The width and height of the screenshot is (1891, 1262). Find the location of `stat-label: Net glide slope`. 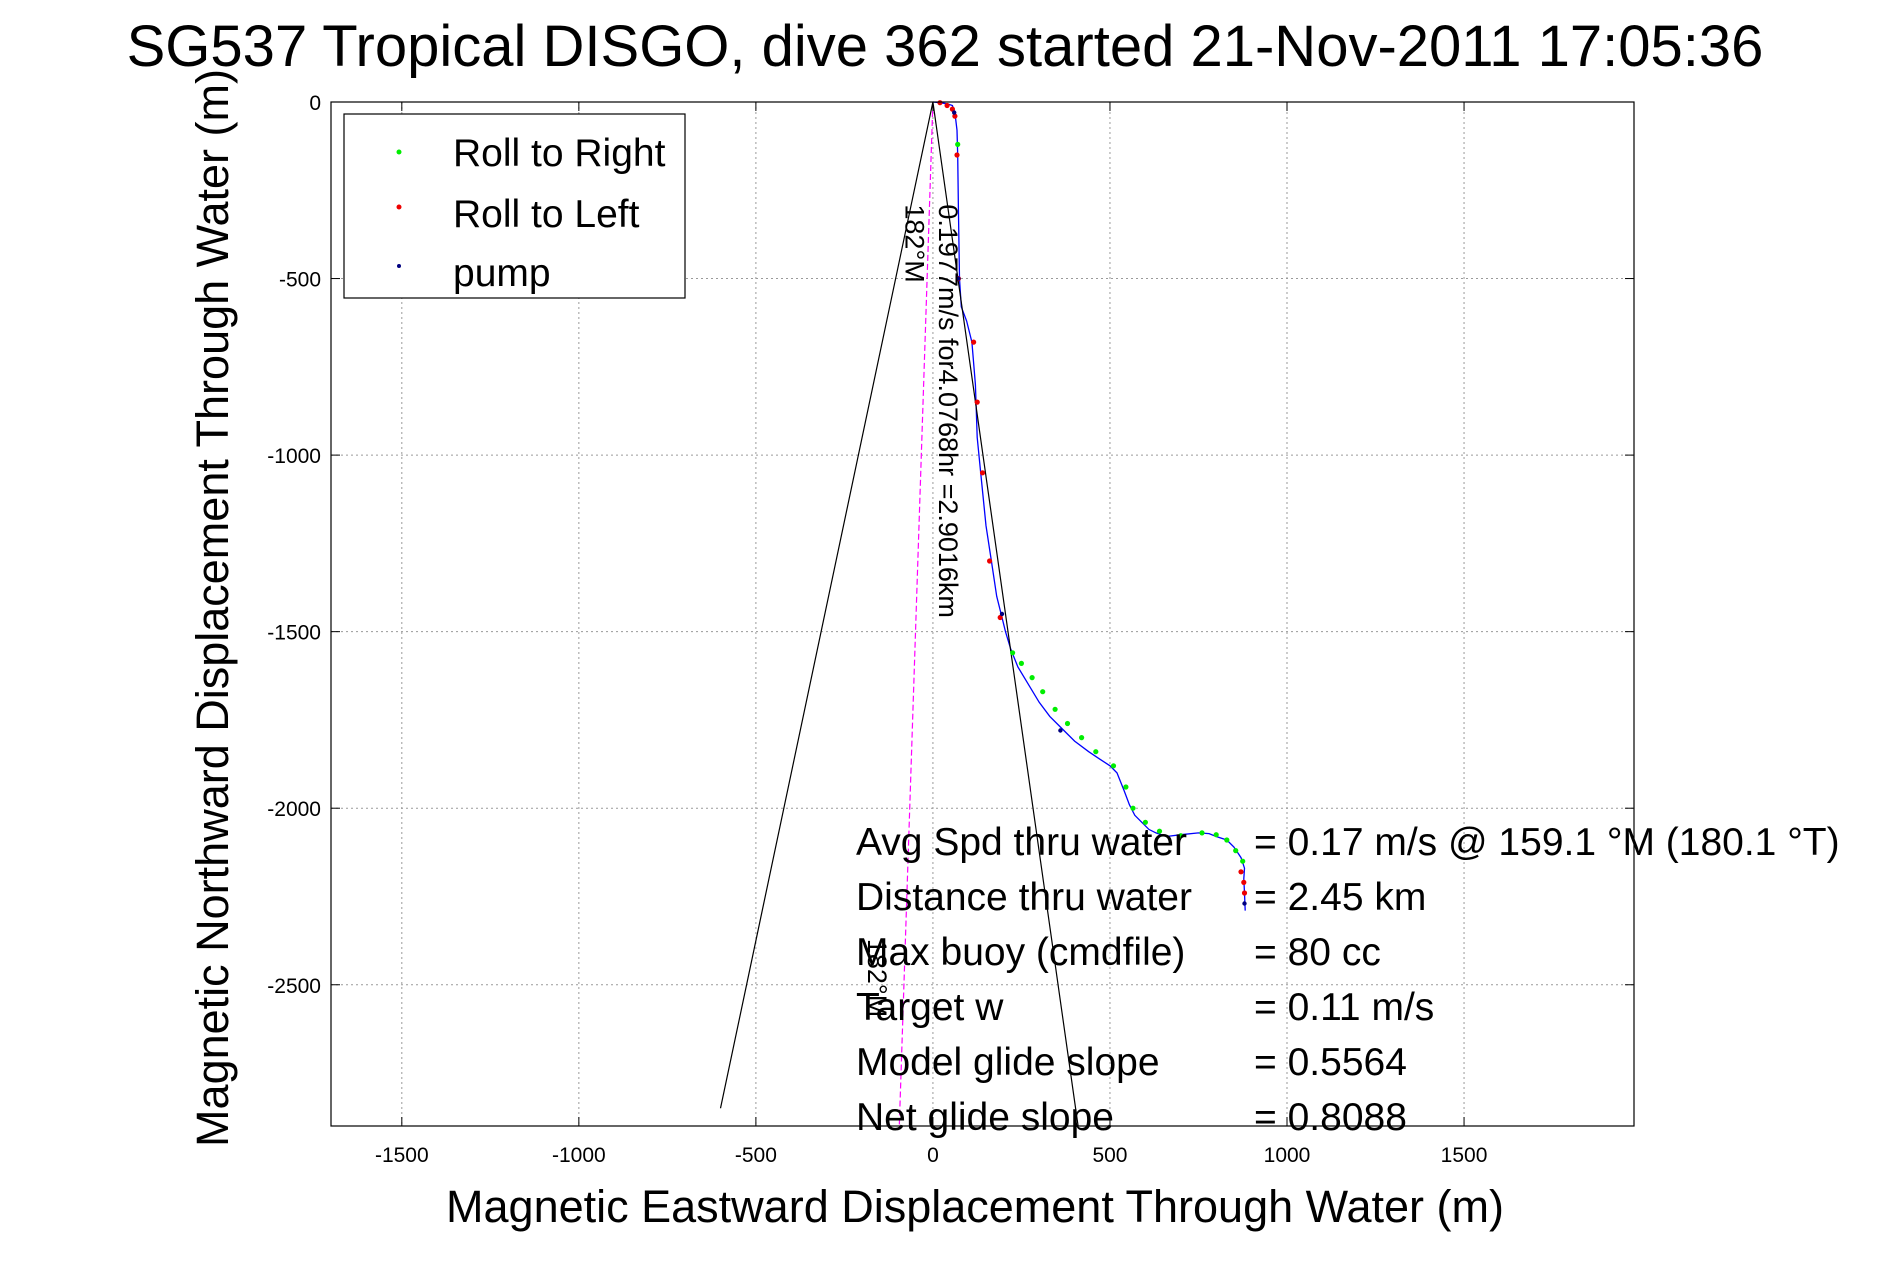

stat-label: Net glide slope is located at coordinates (985, 1117).